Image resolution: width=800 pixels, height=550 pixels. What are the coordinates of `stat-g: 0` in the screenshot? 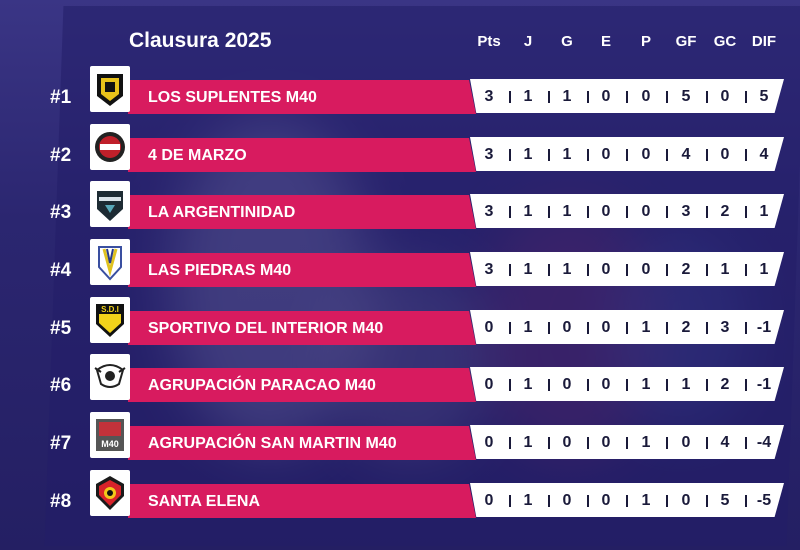 It's located at (567, 384).